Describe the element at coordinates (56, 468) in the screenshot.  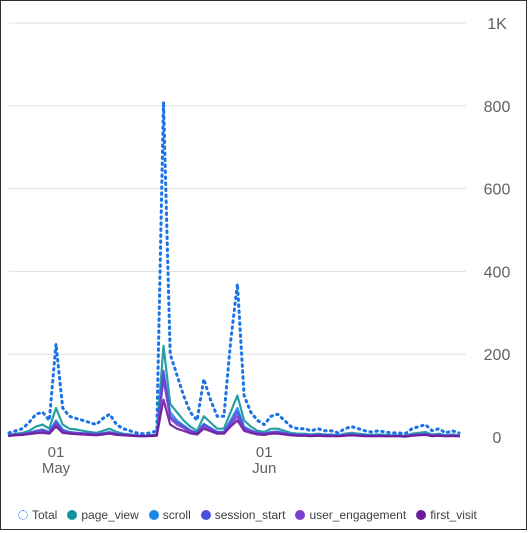
I see `x-tick-sublabel: May` at that location.